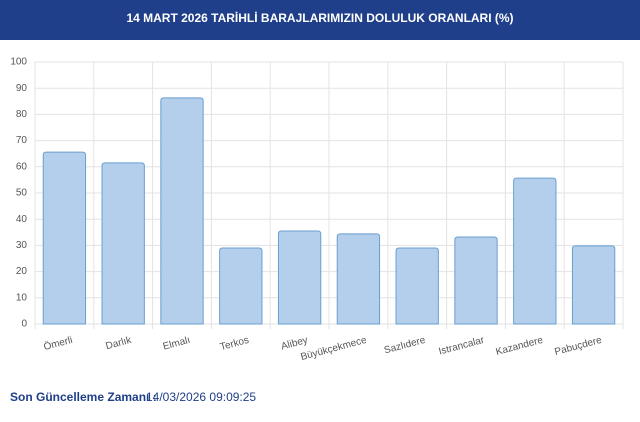 The height and width of the screenshot is (422, 640). What do you see at coordinates (18, 62) in the screenshot?
I see `y-tick-label: 100` at bounding box center [18, 62].